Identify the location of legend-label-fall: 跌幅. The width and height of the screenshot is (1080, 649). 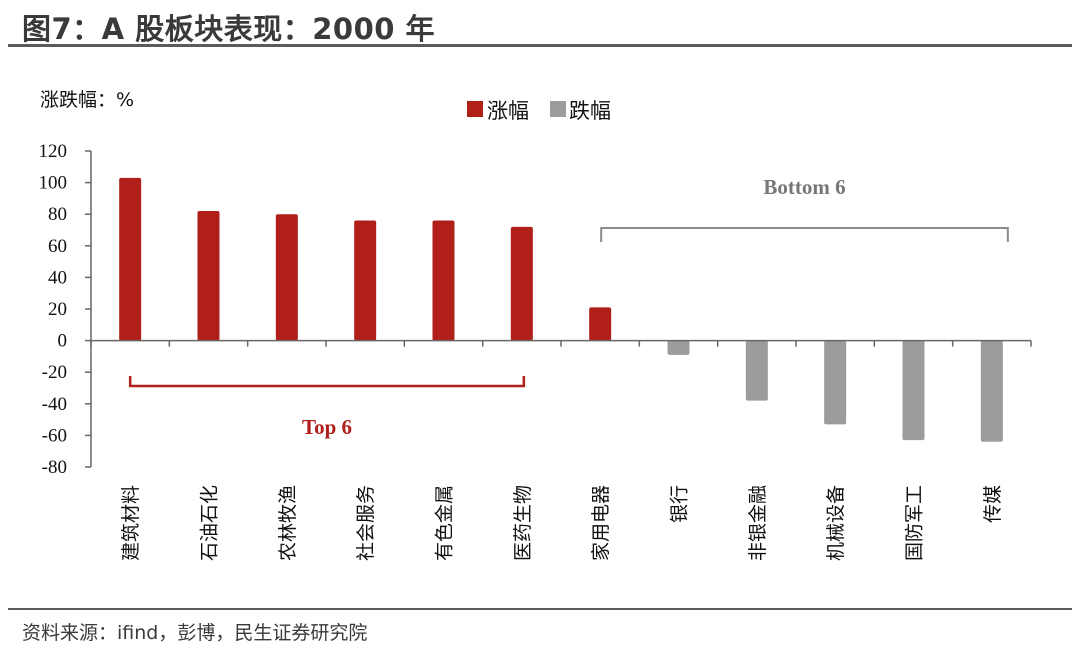
(590, 111).